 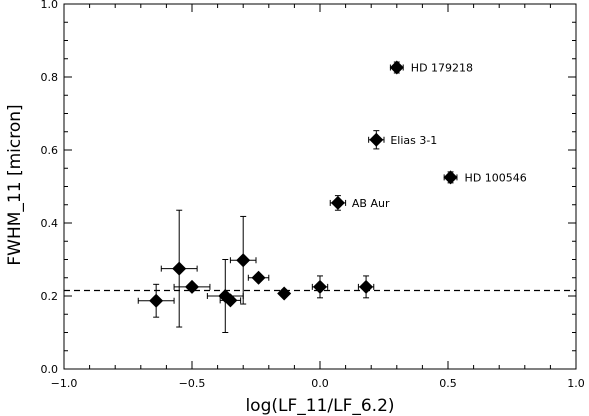 What do you see at coordinates (64, 383) in the screenshot?
I see `x-tick-label: −1.0` at bounding box center [64, 383].